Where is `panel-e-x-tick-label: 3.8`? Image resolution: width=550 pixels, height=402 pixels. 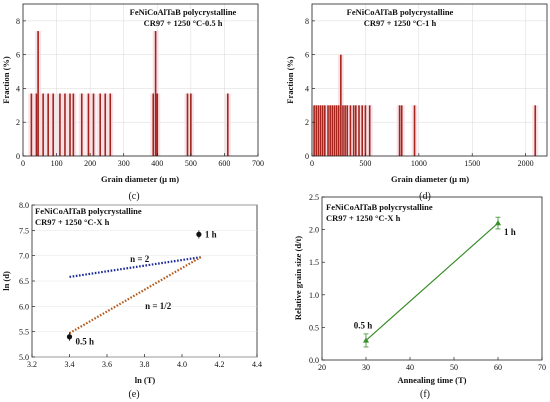 panel-e-x-tick-label: 3.8 is located at coordinates (145, 364).